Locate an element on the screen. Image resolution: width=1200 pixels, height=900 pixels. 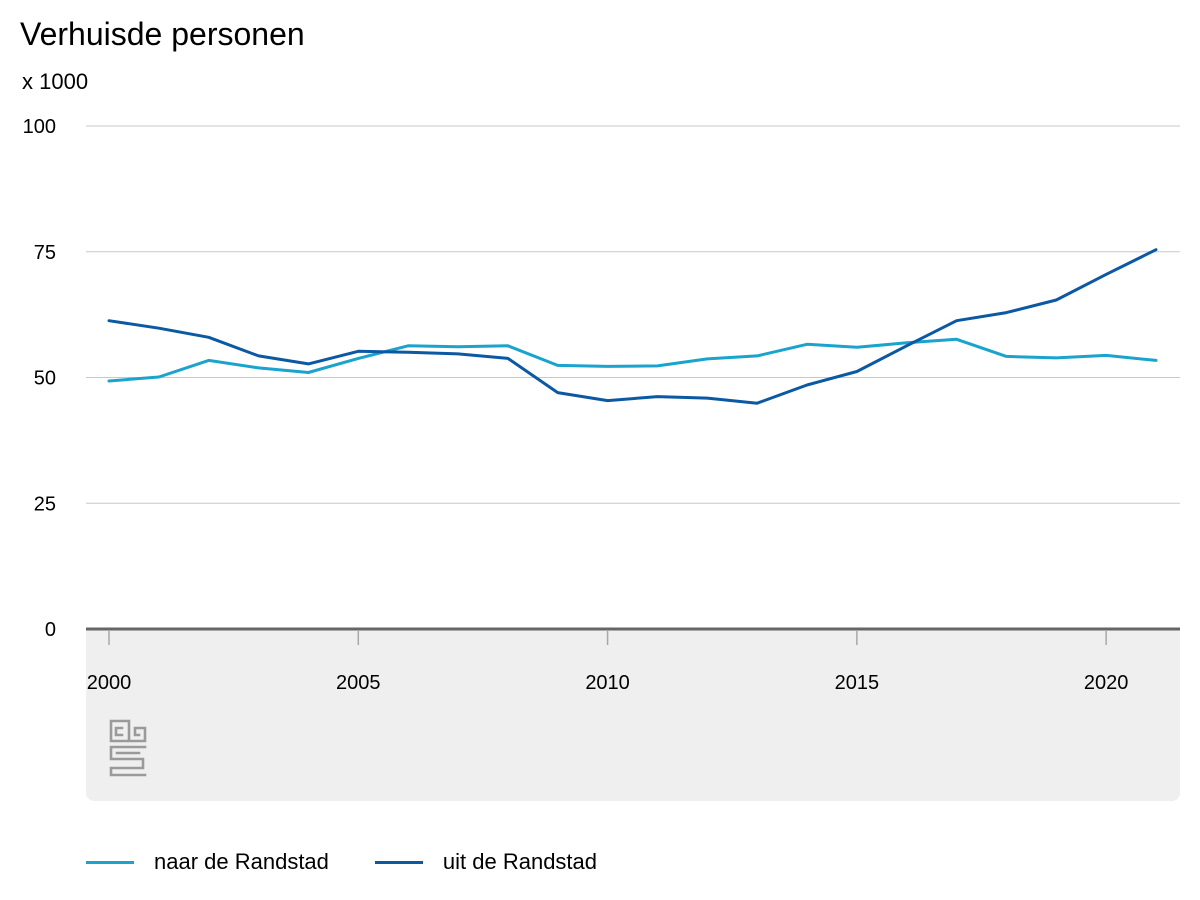
x-tick-label-2020: 2020 is located at coordinates (1106, 683).